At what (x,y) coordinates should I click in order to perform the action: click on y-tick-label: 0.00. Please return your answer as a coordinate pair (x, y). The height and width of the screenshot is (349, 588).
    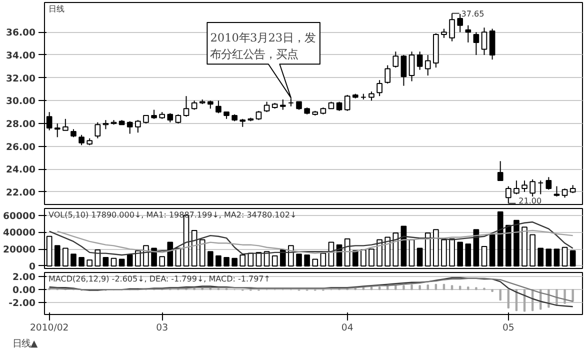
    Looking at the image, I should click on (24, 290).